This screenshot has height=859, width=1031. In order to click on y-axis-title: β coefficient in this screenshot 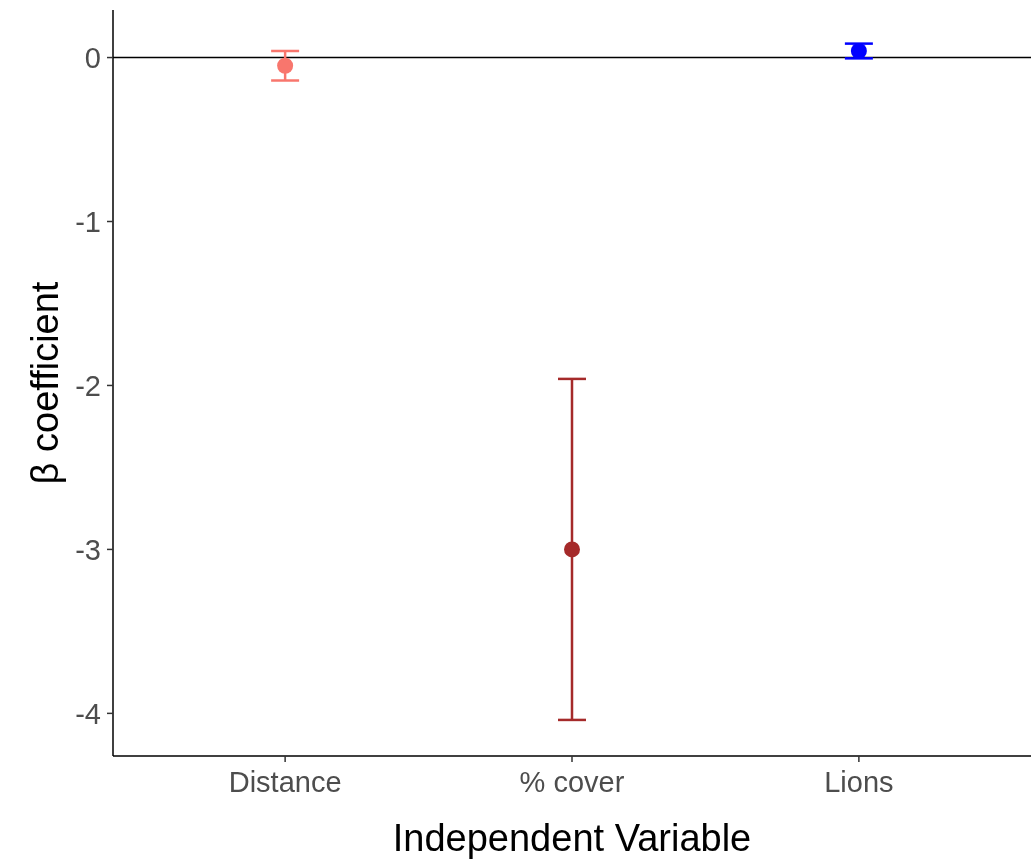, I will do `click(45, 383)`.